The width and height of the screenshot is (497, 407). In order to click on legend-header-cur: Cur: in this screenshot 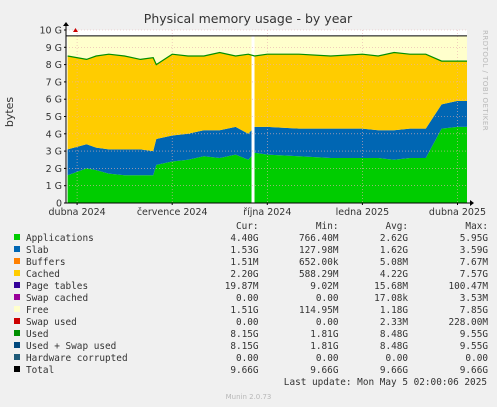, I will do `click(247, 226)`.